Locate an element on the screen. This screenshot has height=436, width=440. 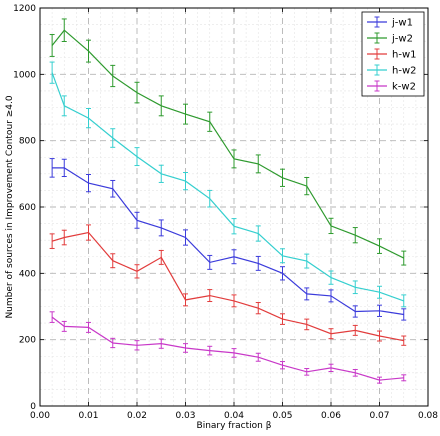
x-tick-label: 0.00 is located at coordinates (40, 416).